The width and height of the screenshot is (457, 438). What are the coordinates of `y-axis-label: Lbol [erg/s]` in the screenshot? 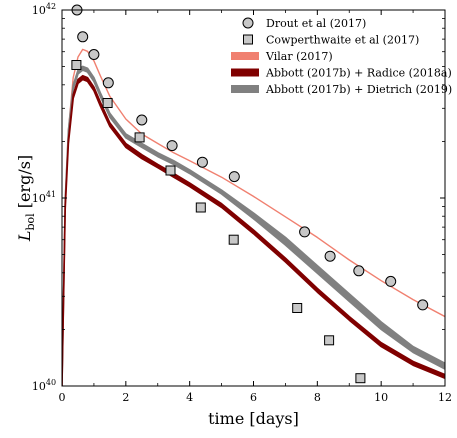 It's located at (26, 198).